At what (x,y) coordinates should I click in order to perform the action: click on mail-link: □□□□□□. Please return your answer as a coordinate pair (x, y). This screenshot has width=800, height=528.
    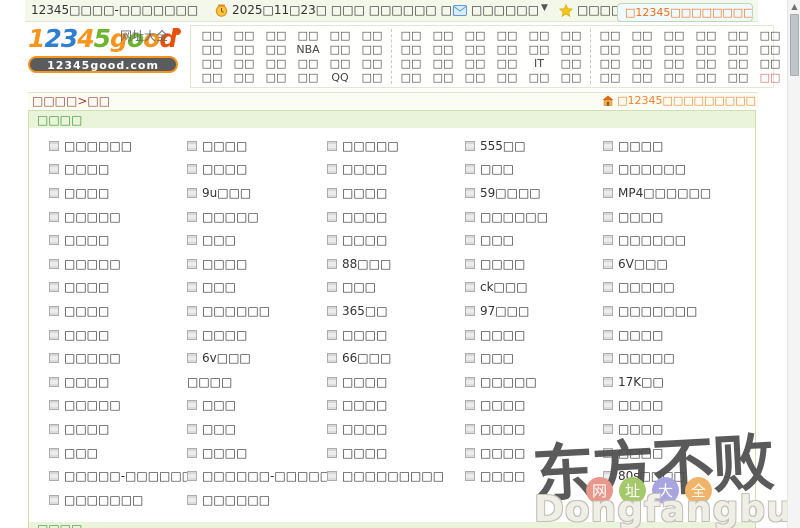
    Looking at the image, I should click on (496, 10).